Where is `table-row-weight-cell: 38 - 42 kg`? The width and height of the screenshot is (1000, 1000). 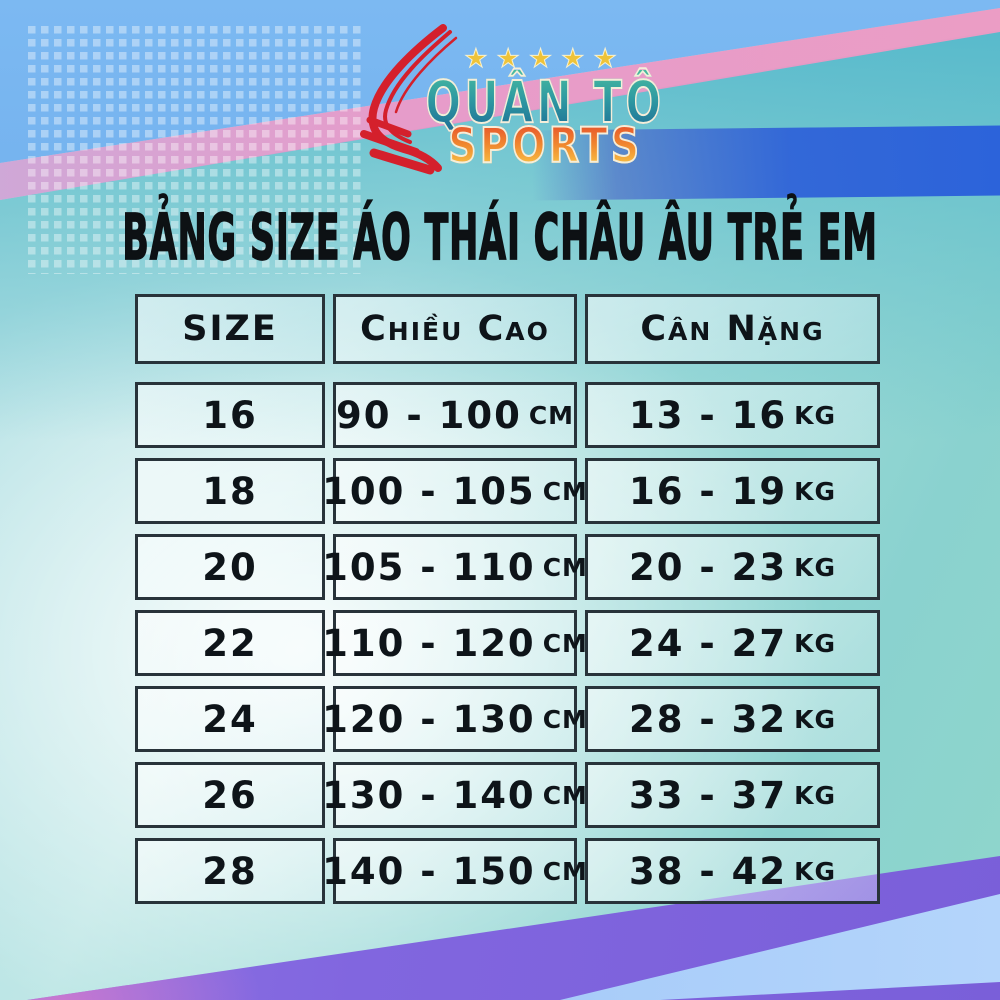
table-row-weight-cell: 38 - 42 kg is located at coordinates (732, 871).